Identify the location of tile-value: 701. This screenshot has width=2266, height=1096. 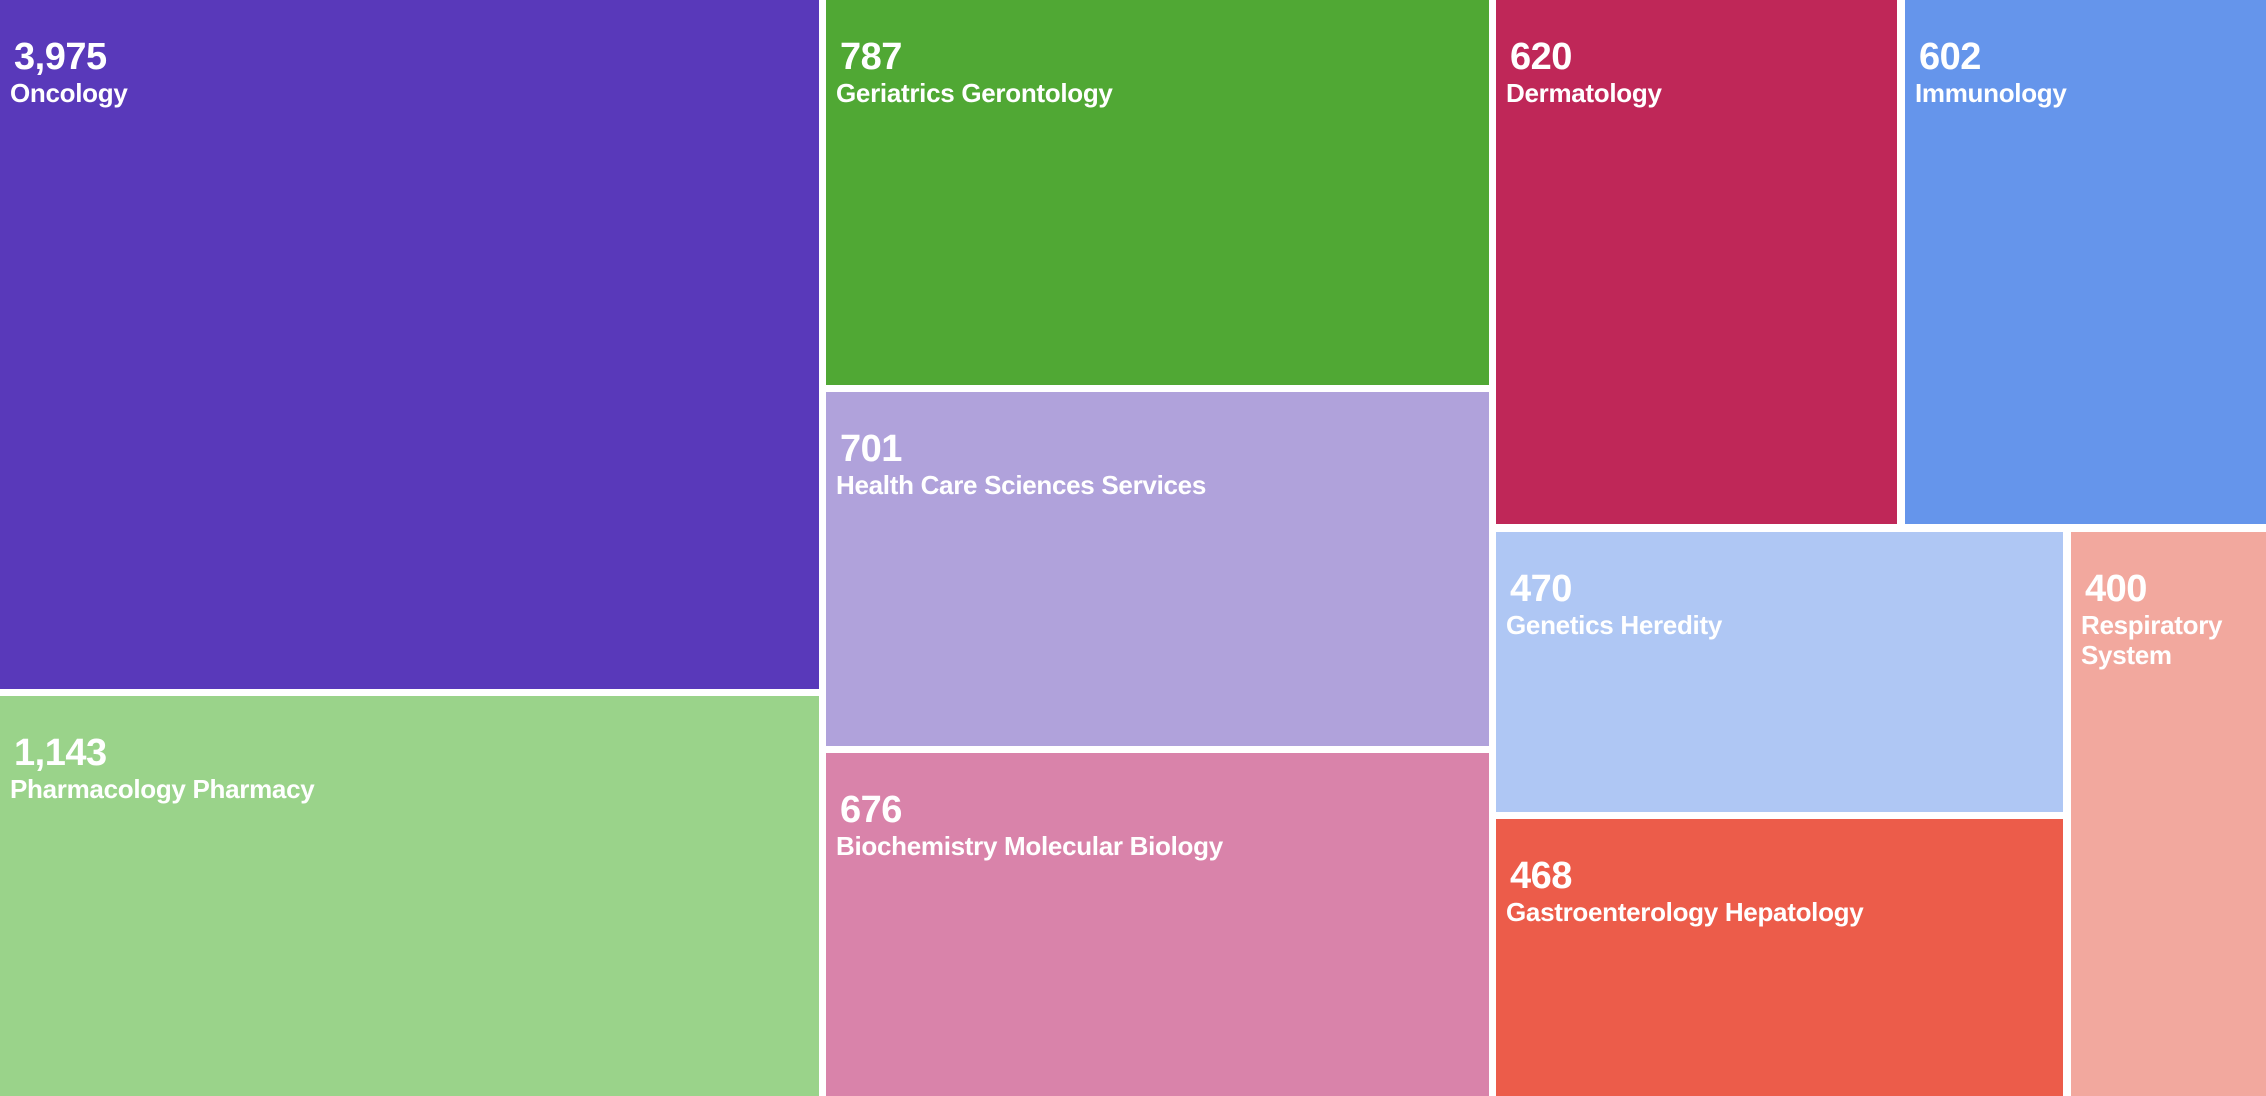
(871, 449).